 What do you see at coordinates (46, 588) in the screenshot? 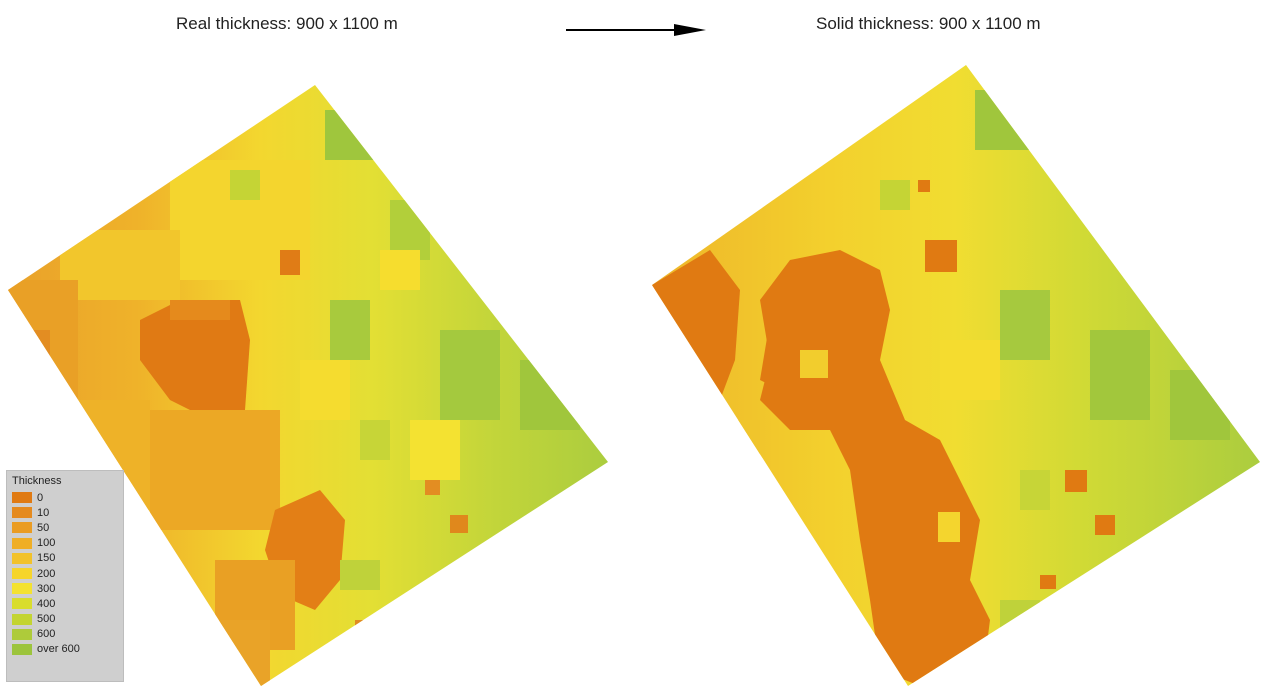
I see `legend-label: 300` at bounding box center [46, 588].